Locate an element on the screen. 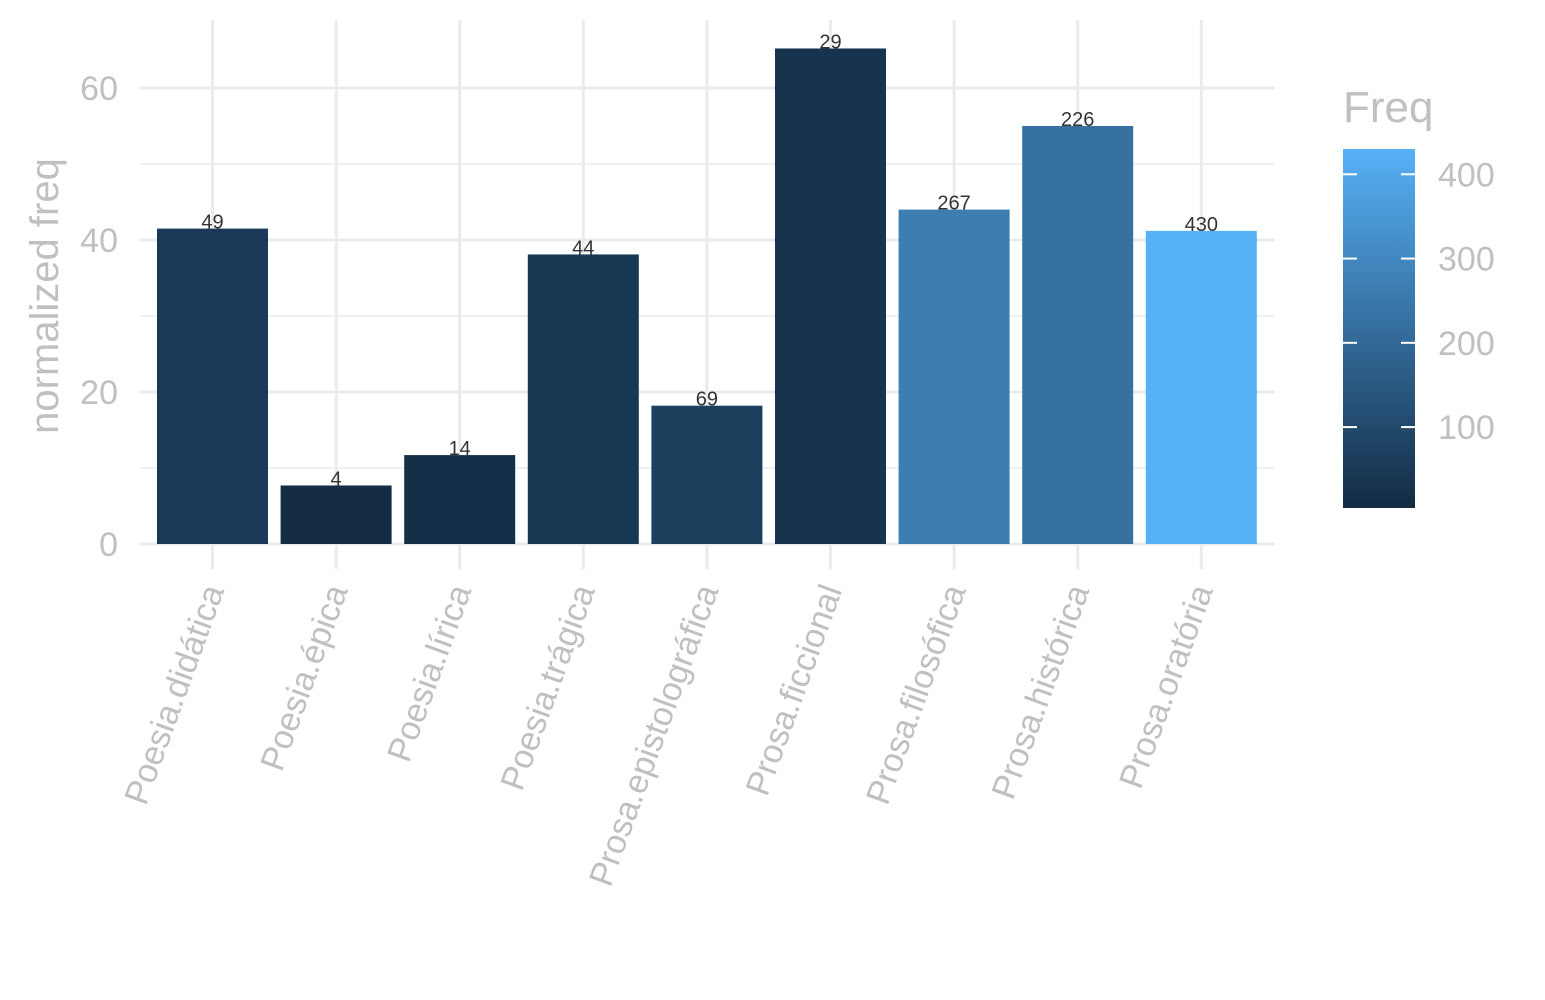 The width and height of the screenshot is (1545, 1000). x-tick-label: Prosa.histórica is located at coordinates (1041, 692).